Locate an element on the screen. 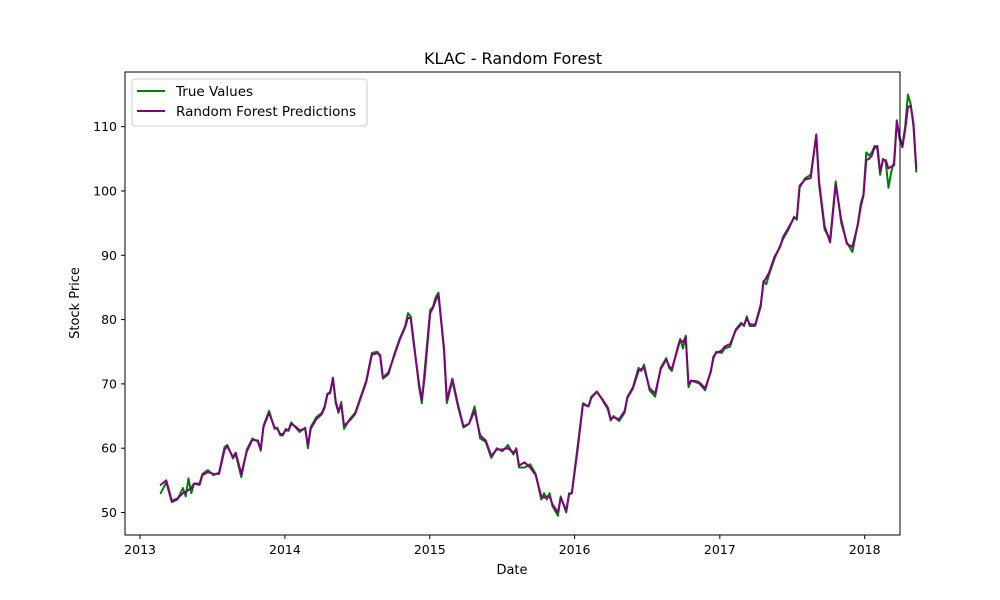  legend: True Values Random Forest Predictions is located at coordinates (249, 102).